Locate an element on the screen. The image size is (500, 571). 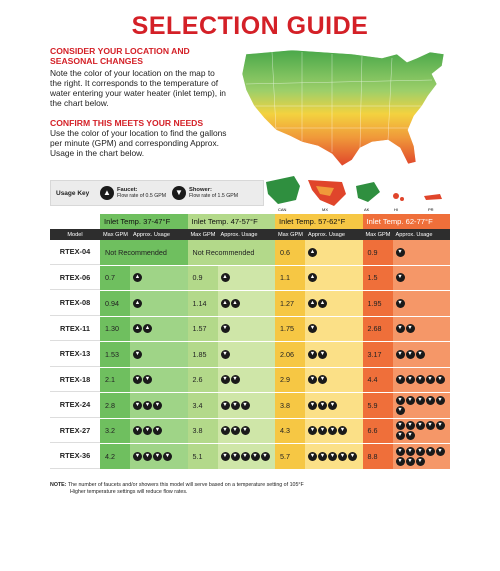
usage-key-faucet: ▲ Faucet: Flow rate of 0.5 GPM is located at coordinates (133, 193).